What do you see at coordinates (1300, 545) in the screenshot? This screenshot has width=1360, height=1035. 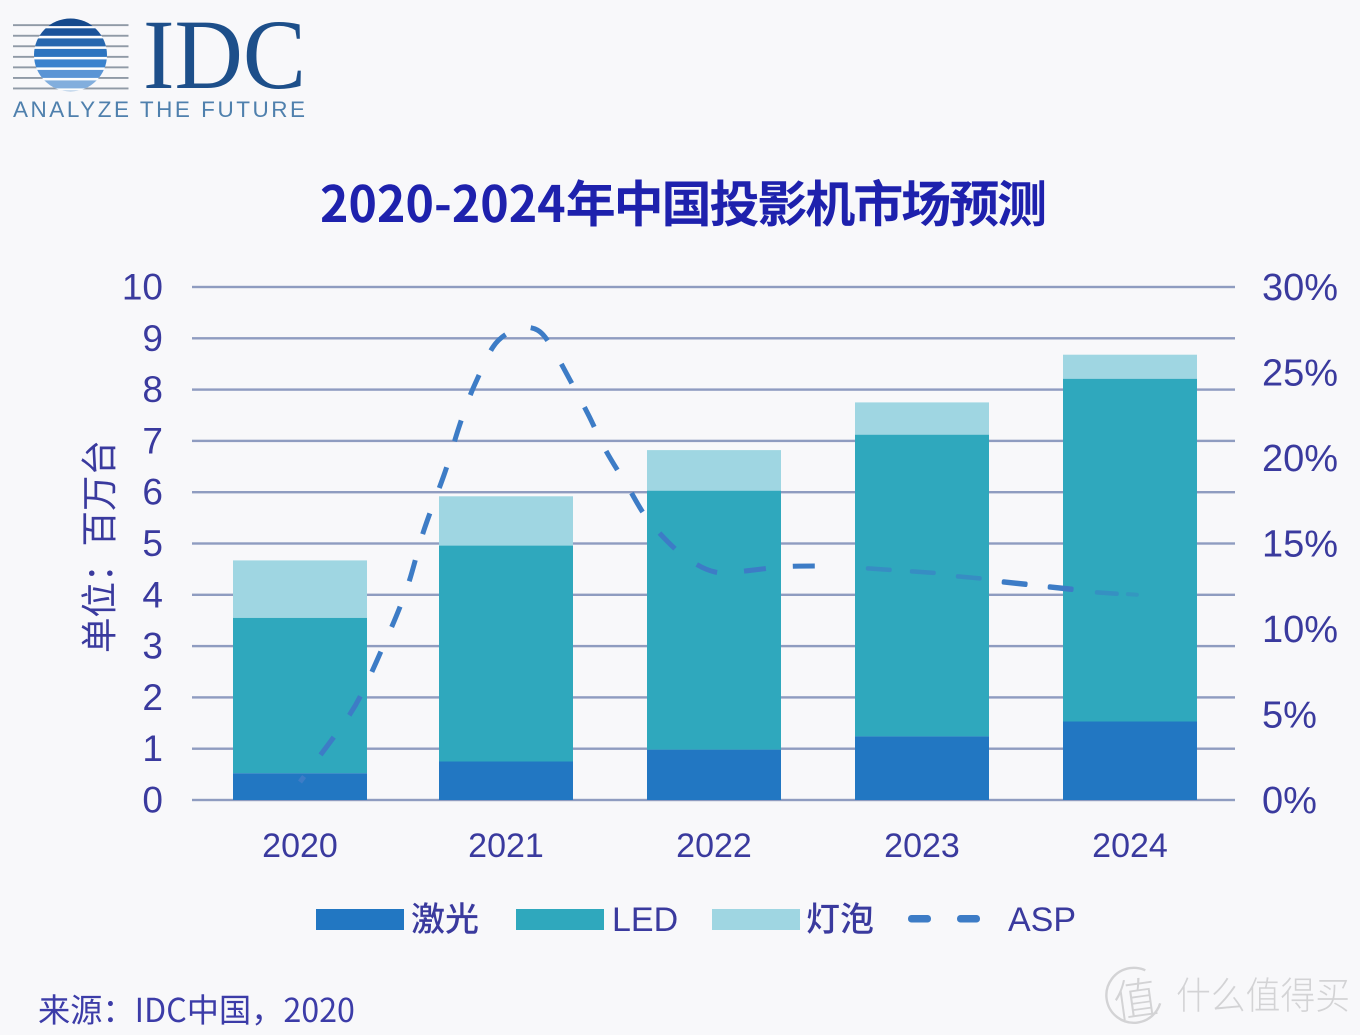 I see `svg-text: 15%` at bounding box center [1300, 545].